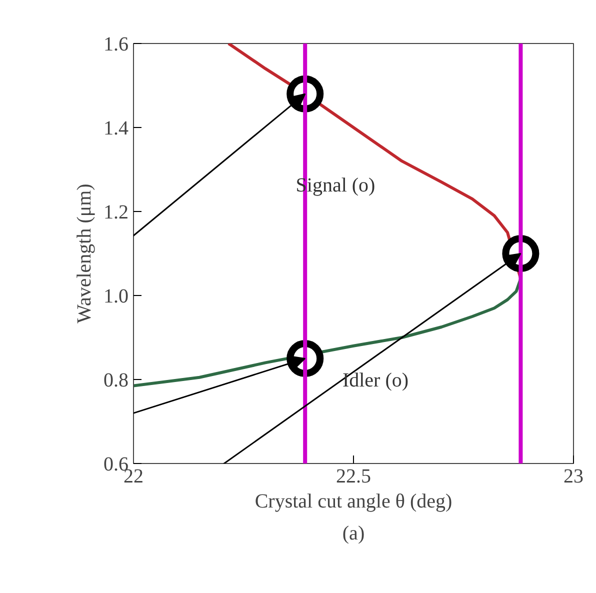 The image size is (596, 593). What do you see at coordinates (353, 501) in the screenshot?
I see `x-axis-title: Crystal cut angle θ (deg)` at bounding box center [353, 501].